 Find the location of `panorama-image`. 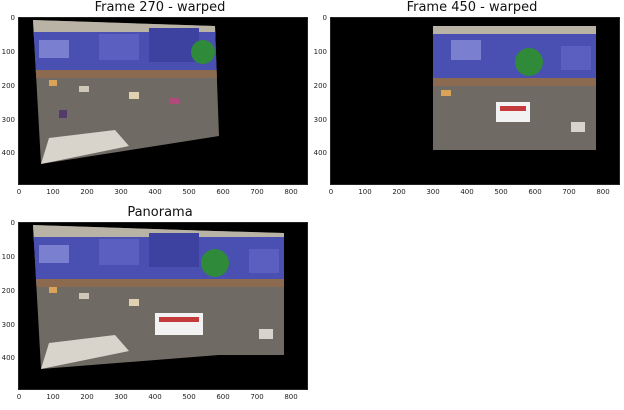

panorama-image is located at coordinates (158, 297).